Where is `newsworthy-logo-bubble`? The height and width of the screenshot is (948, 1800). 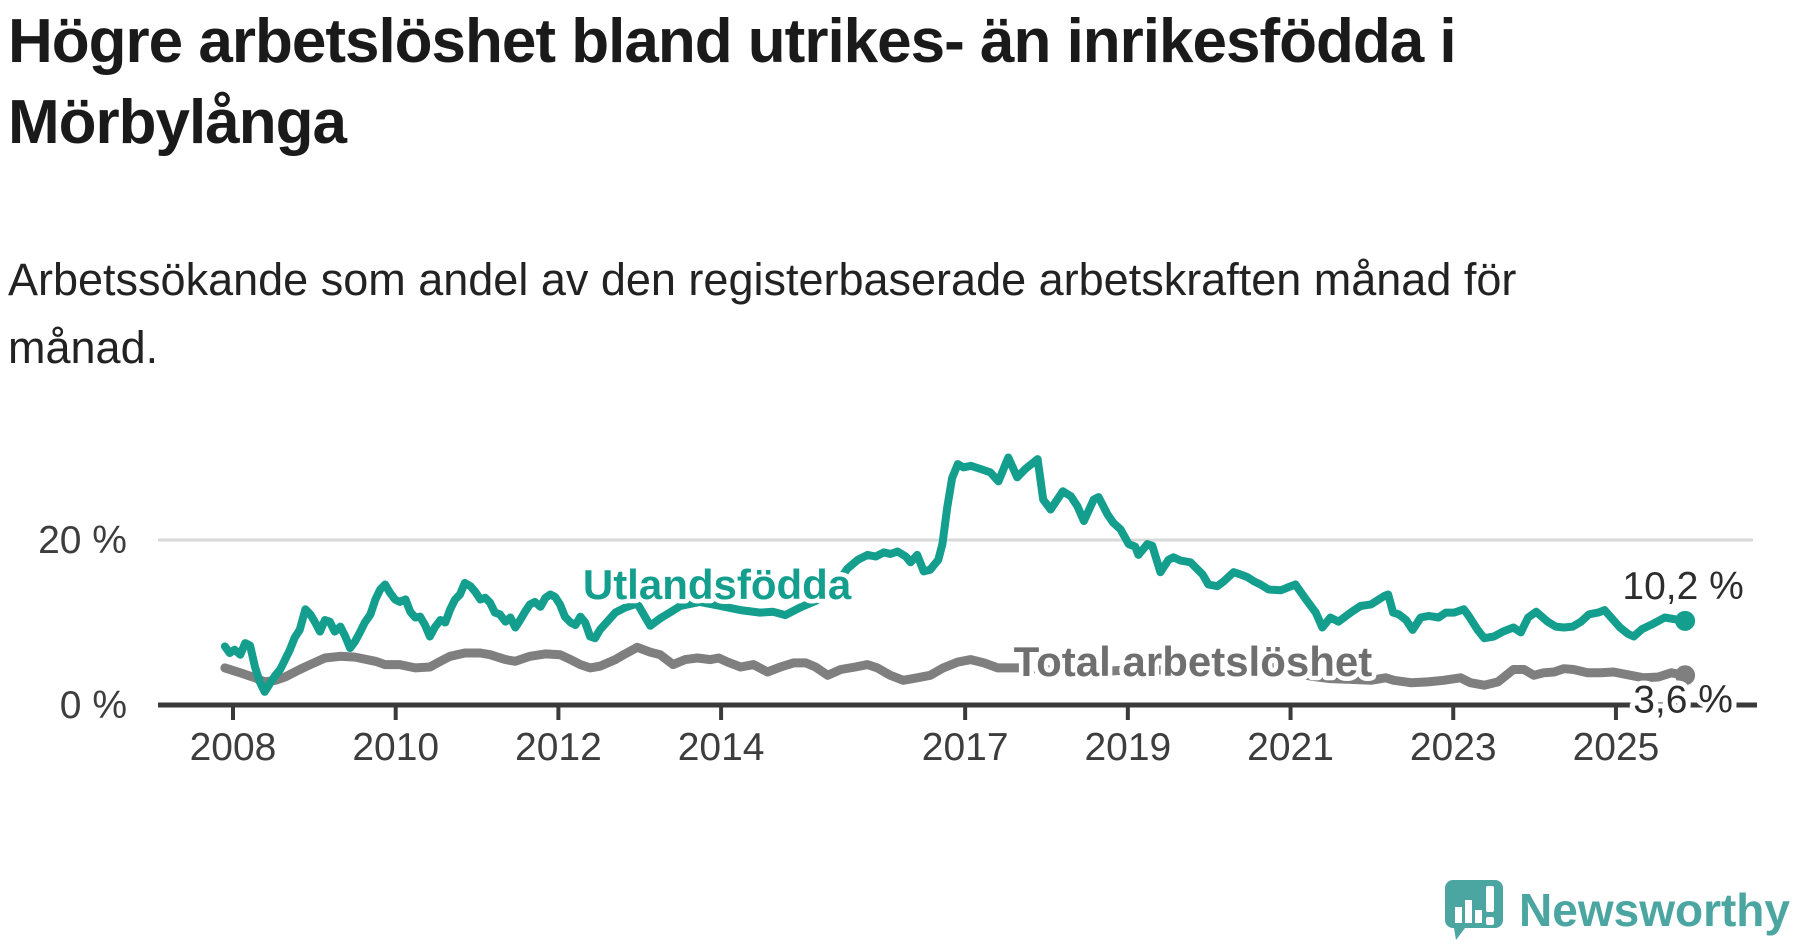
newsworthy-logo-bubble is located at coordinates (1474, 910).